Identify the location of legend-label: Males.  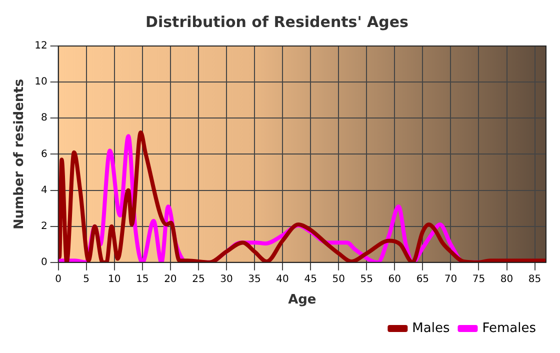
(431, 328).